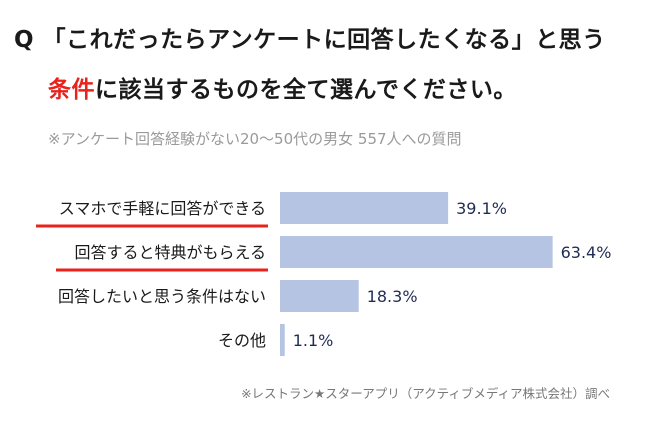 Image resolution: width=650 pixels, height=422 pixels. Describe the element at coordinates (255, 139) in the screenshot. I see `chart-subtitle: ※アンケート回答経験がない20～50代の男女 557人への質問` at that location.